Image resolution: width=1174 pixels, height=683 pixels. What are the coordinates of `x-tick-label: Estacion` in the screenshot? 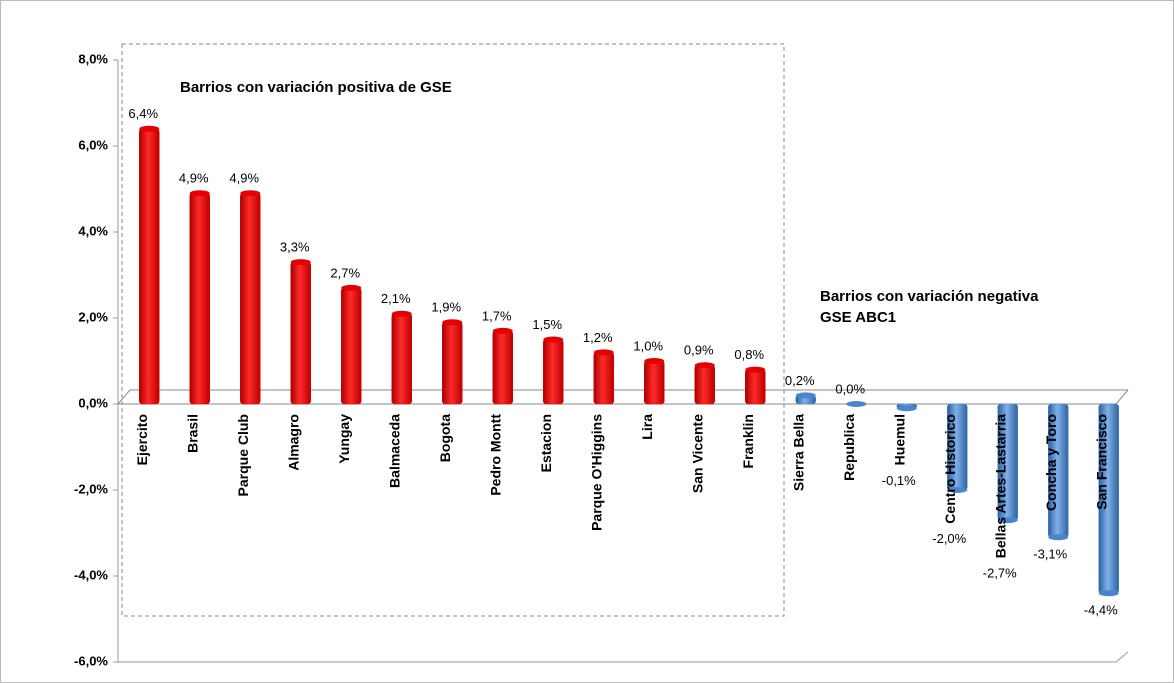 It's located at (546, 443).